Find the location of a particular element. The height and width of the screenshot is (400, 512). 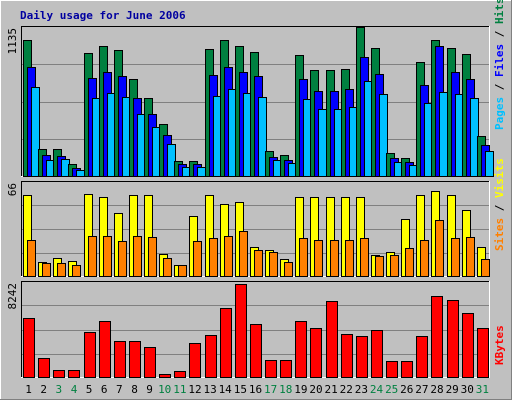

max-value-label: 1135 is located at coordinates (12, 41).